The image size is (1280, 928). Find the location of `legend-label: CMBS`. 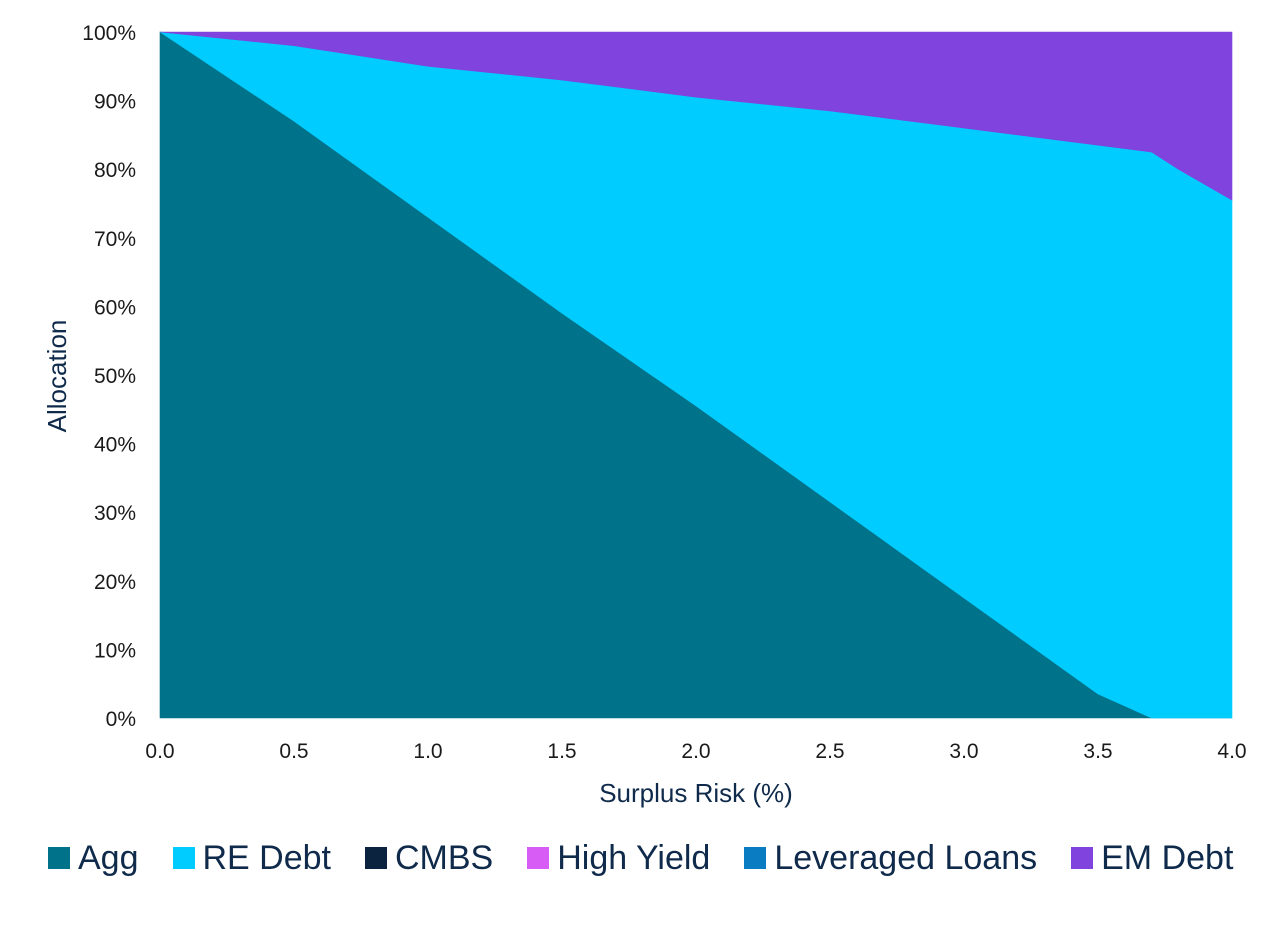

legend-label: CMBS is located at coordinates (444, 858).